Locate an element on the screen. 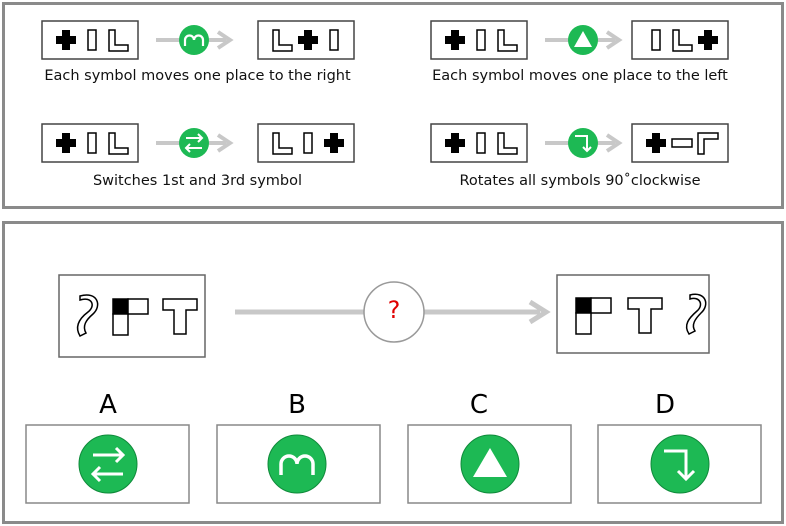  rule-2-caption: Each symbol moves one place to the left is located at coordinates (580, 76).